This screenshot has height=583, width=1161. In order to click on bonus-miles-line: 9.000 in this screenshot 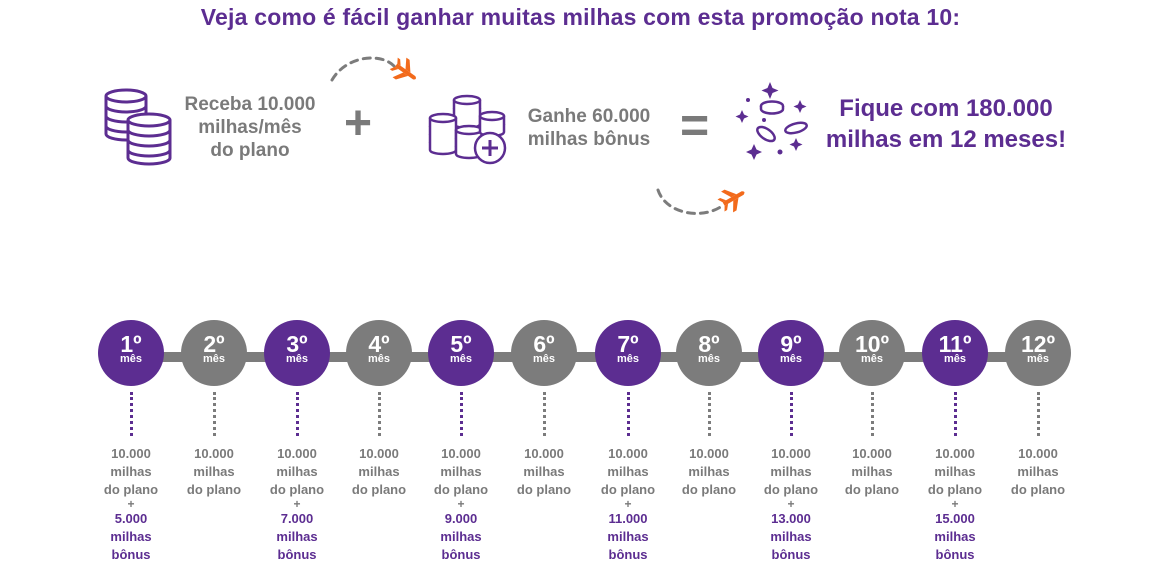, I will do `click(461, 518)`.